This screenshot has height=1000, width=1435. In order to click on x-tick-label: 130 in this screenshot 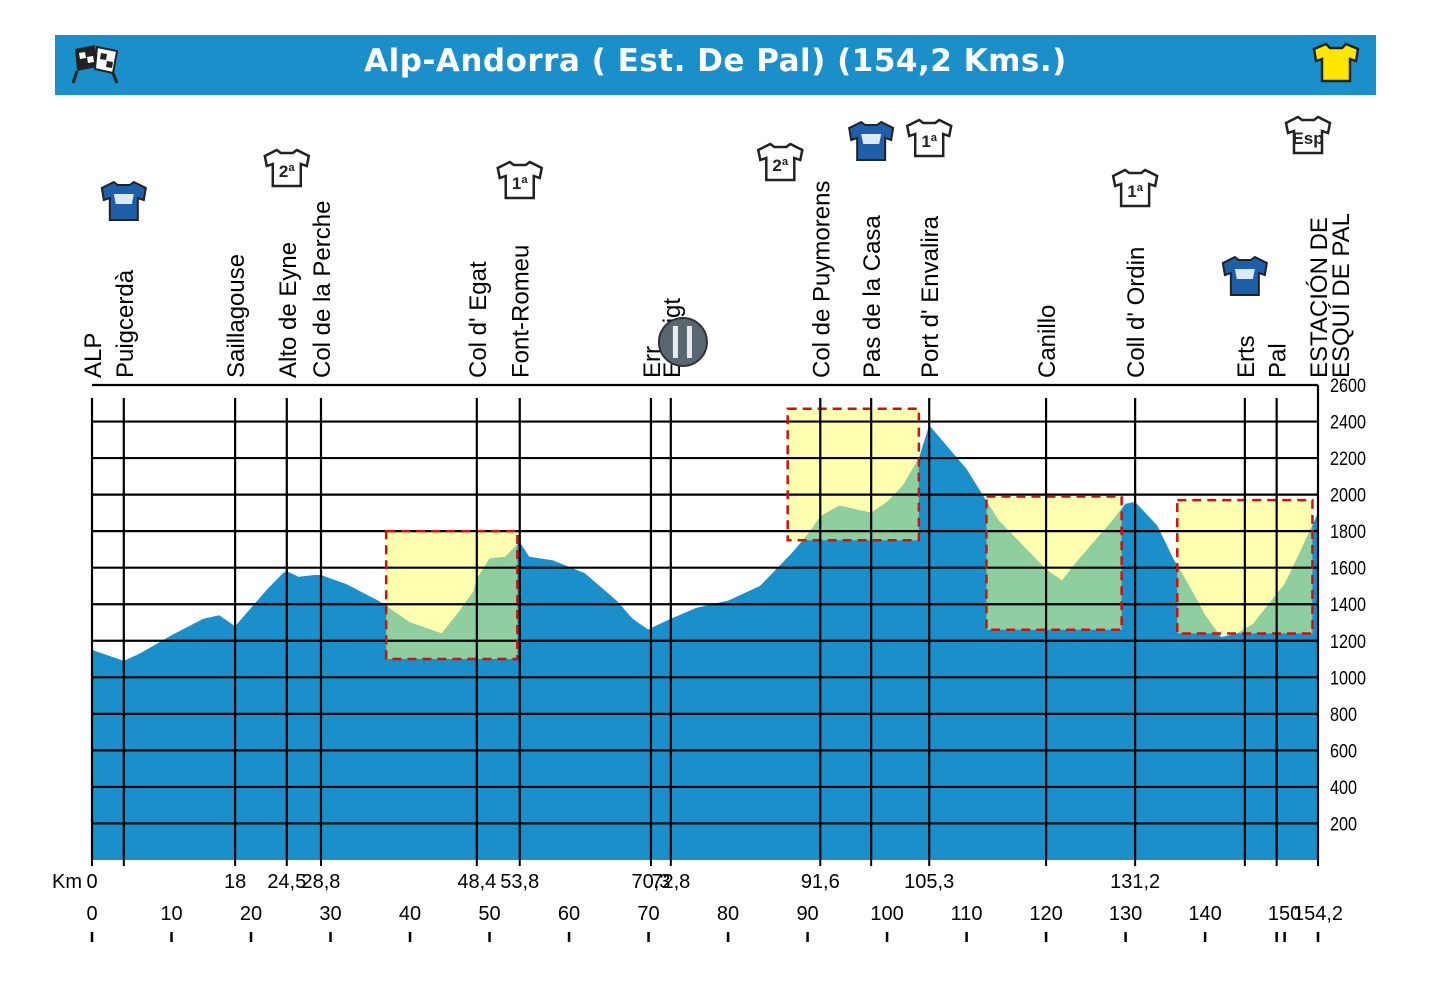, I will do `click(1125, 914)`.